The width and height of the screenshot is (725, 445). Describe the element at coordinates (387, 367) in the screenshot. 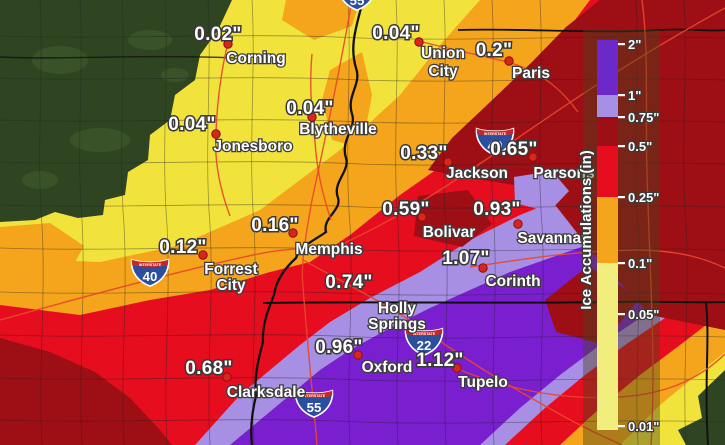

I see `city-label: Oxford` at that location.